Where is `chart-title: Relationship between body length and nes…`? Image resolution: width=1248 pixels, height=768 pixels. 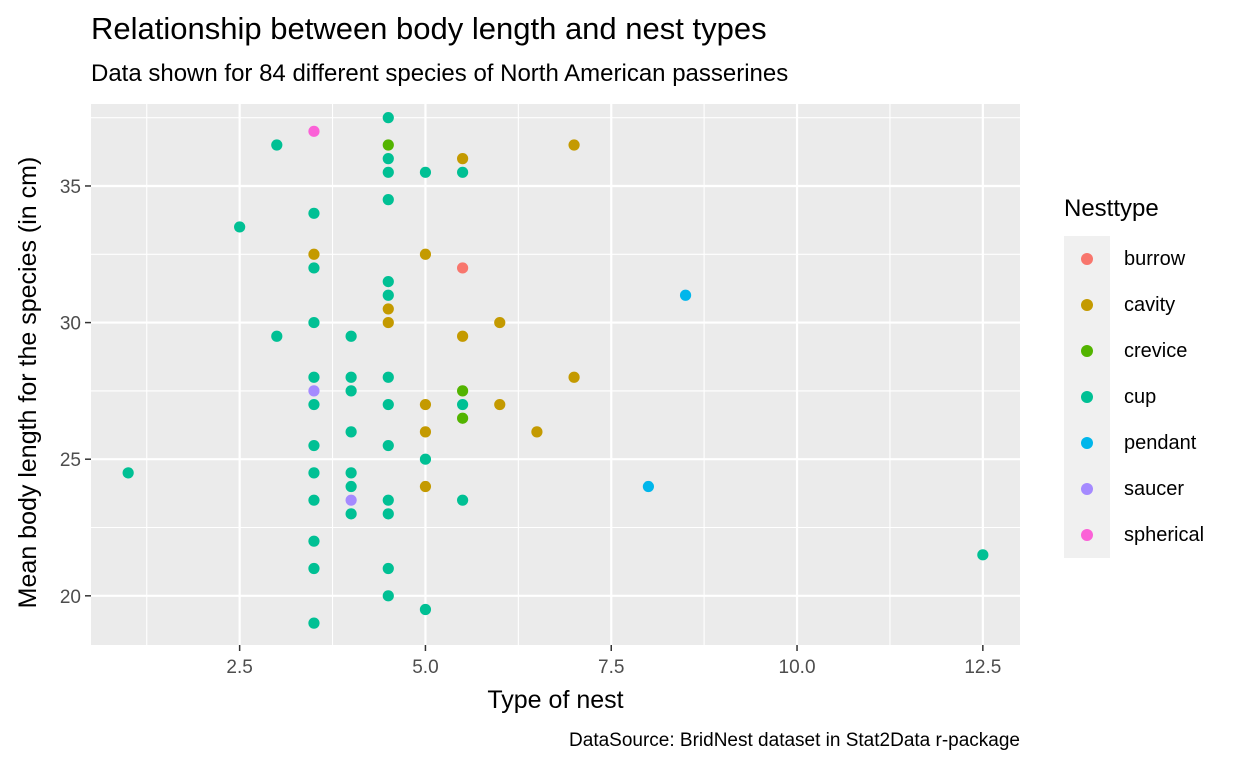
chart-title: Relationship between body length and nes… is located at coordinates (429, 28).